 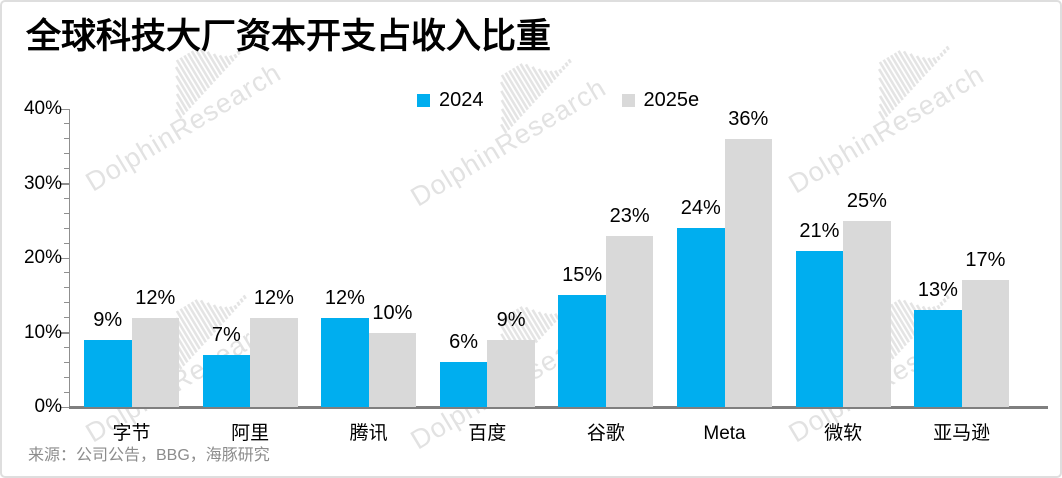 What do you see at coordinates (671, 100) in the screenshot?
I see `legend-label: 2025e` at bounding box center [671, 100].